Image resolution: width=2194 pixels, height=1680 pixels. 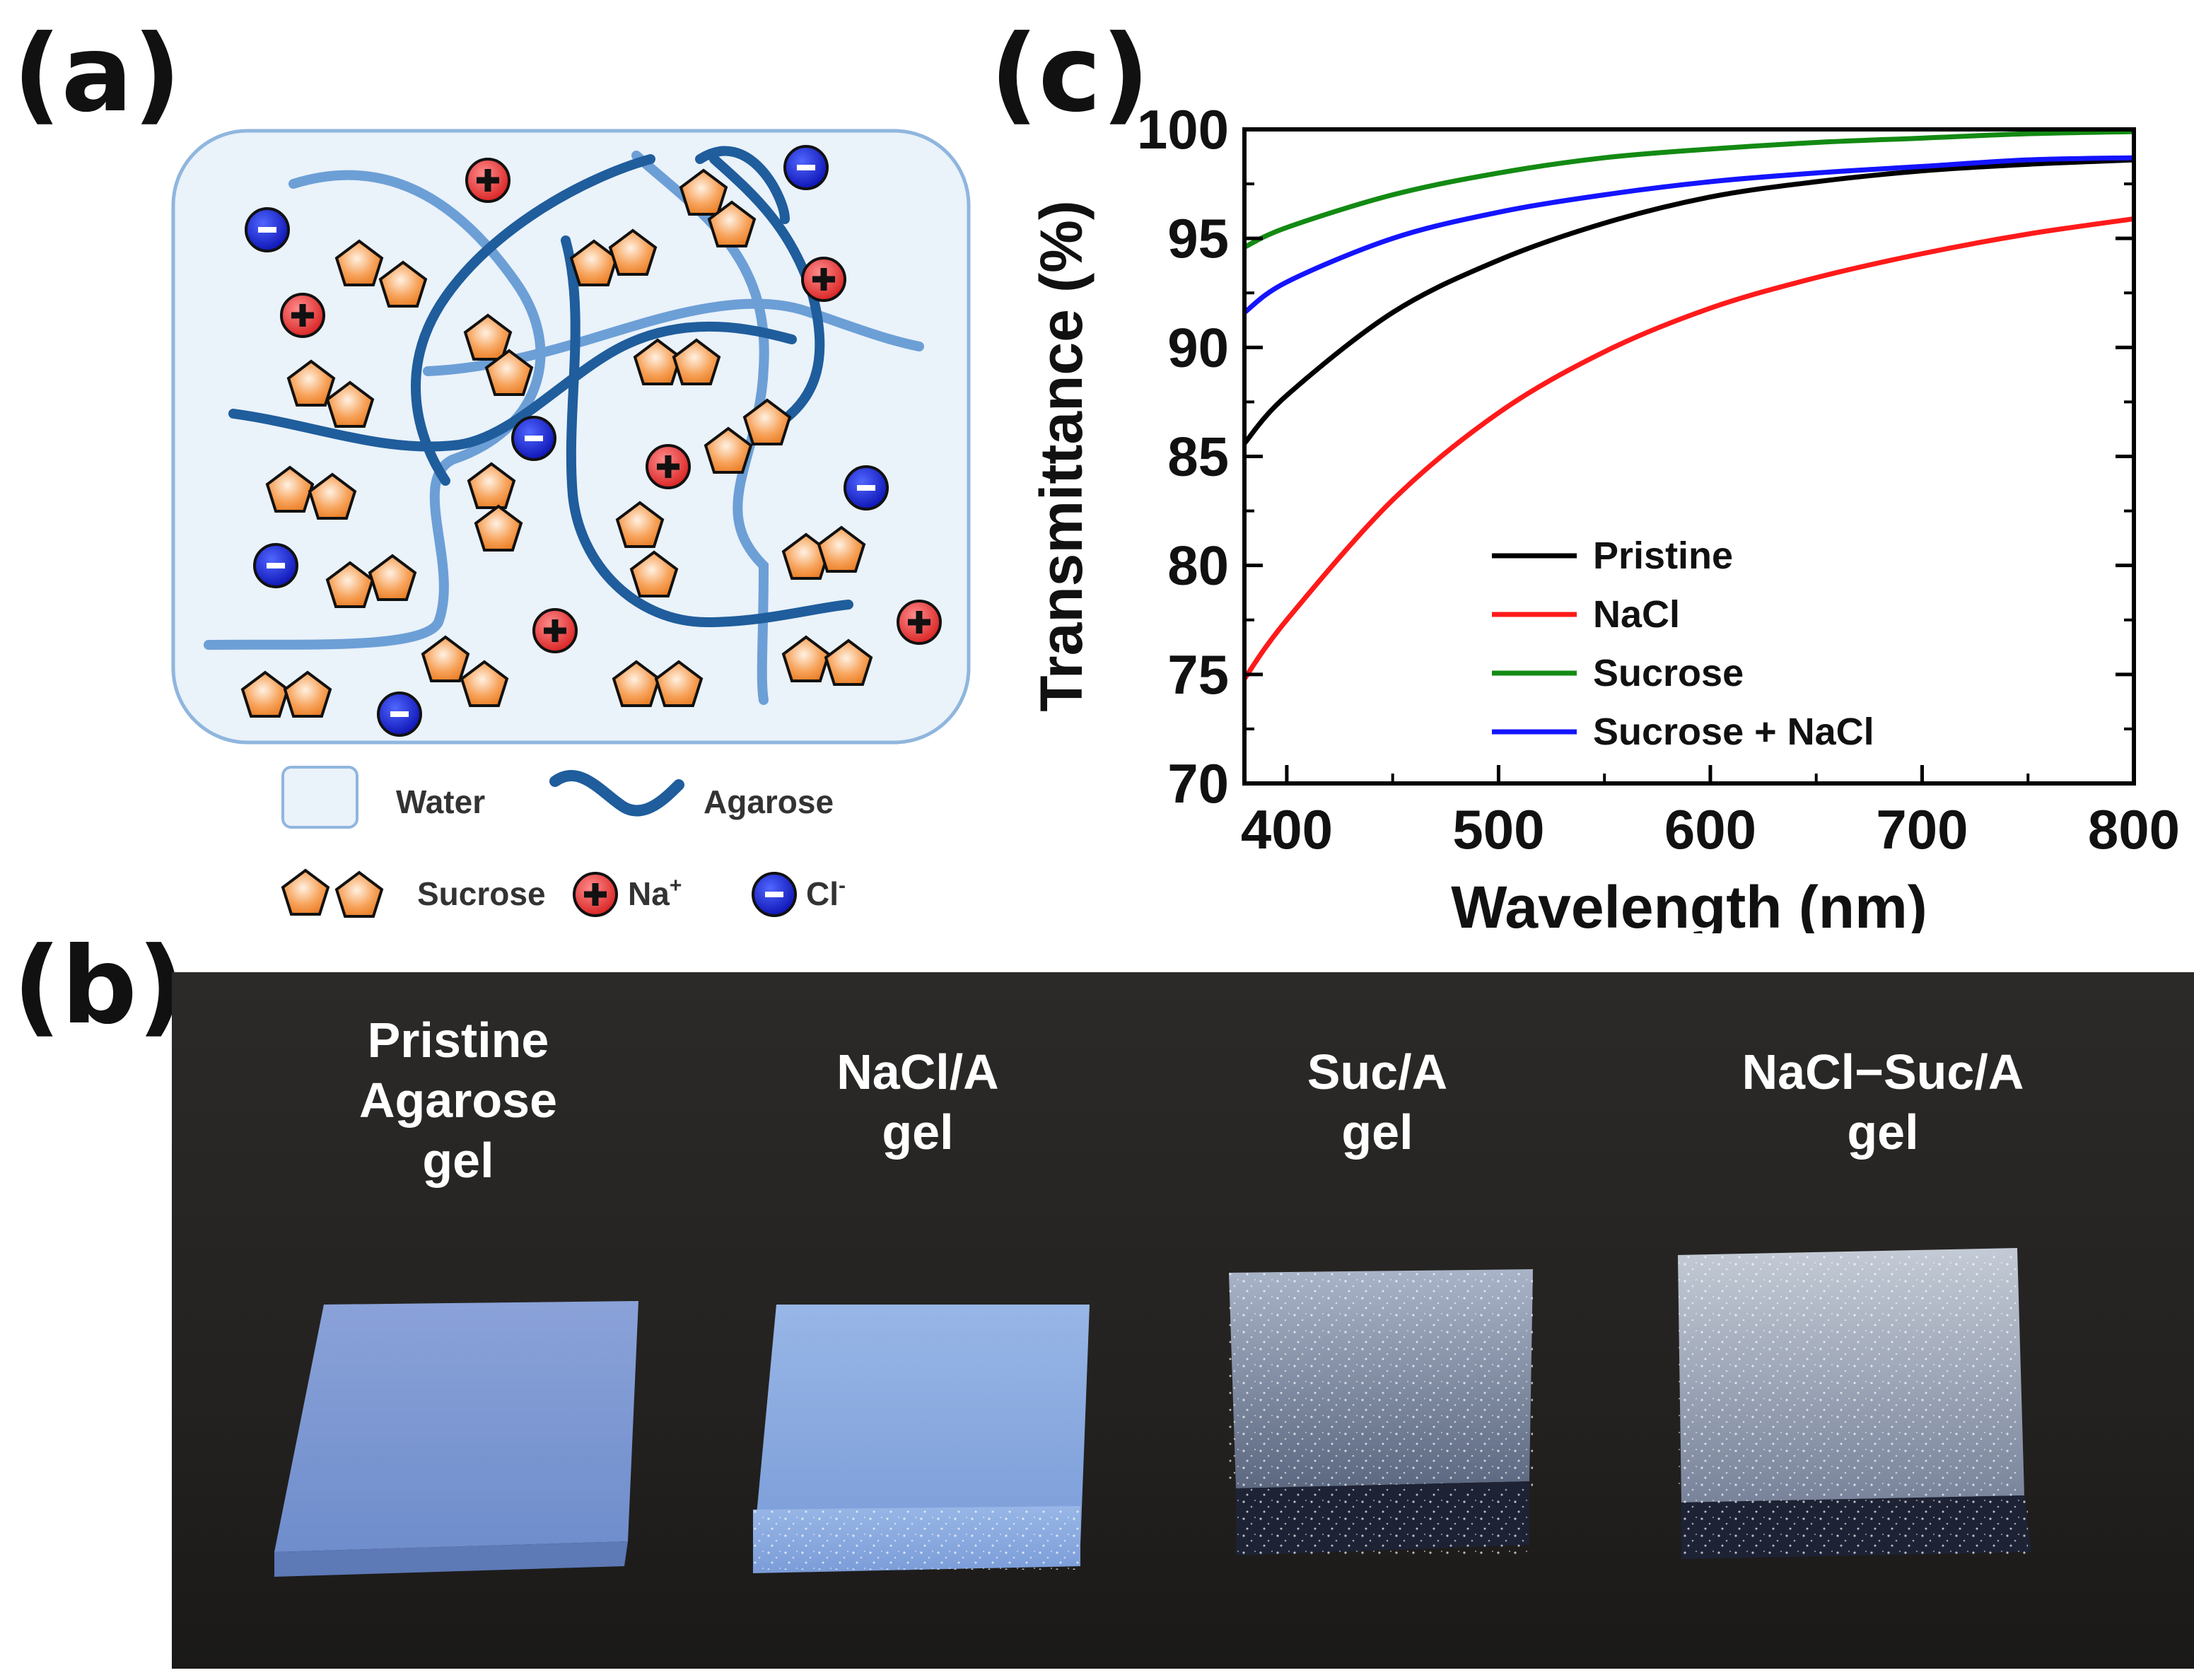 I want to click on panel-label-a: (a), so click(x=97, y=74).